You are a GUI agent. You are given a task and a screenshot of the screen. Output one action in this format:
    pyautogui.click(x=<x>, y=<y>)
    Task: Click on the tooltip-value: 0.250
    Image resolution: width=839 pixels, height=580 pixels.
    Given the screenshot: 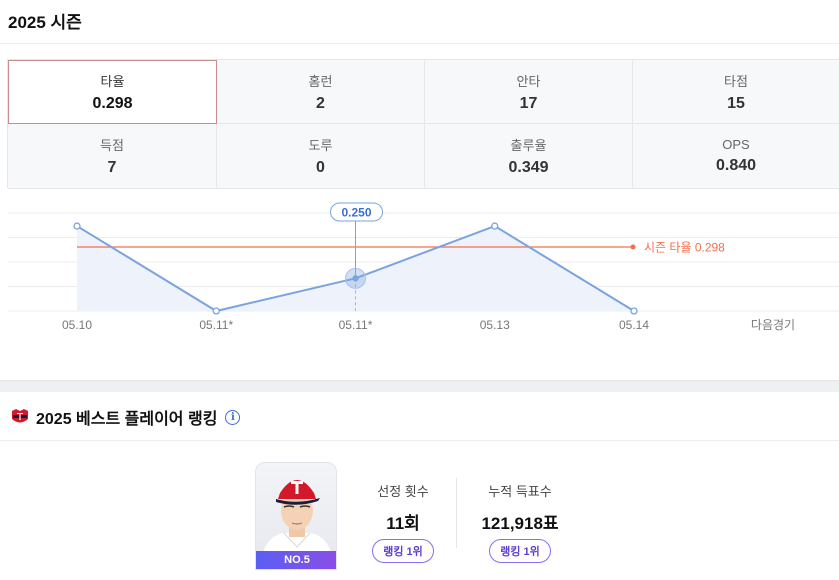 What is the action you would take?
    pyautogui.click(x=356, y=213)
    